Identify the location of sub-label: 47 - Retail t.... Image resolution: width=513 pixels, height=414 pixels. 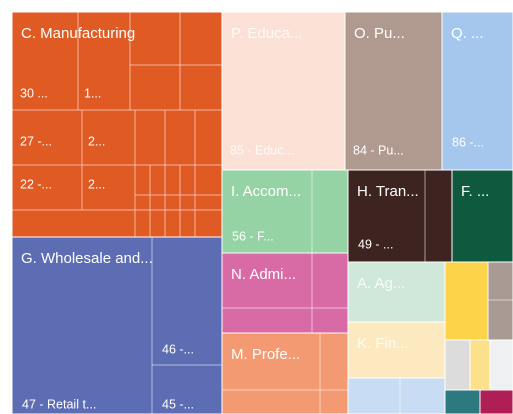
(59, 404).